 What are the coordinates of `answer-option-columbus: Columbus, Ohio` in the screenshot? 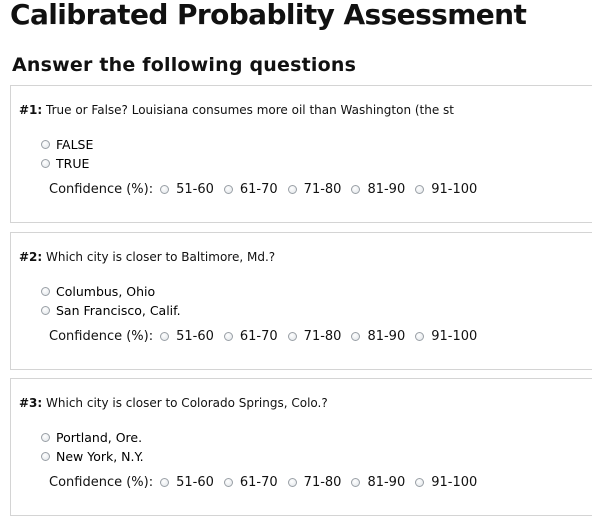 It's located at (98, 291).